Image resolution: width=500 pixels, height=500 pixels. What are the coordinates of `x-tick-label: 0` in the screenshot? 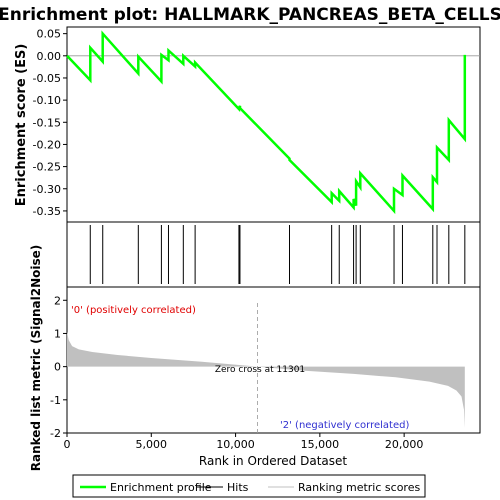 It's located at (67, 444).